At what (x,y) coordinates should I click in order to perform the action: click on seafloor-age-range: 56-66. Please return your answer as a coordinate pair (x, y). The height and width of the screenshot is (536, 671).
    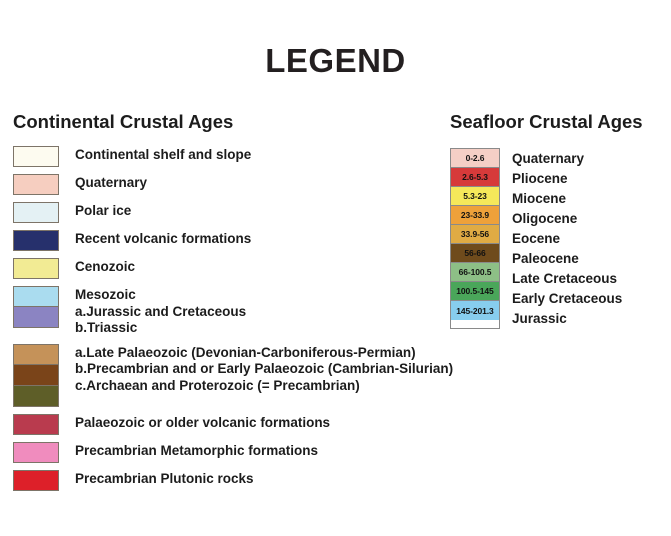
    Looking at the image, I should click on (475, 253).